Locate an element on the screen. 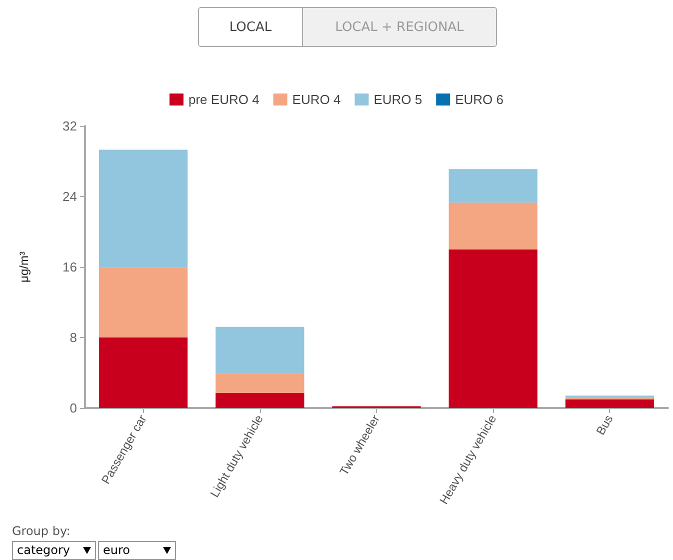 The width and height of the screenshot is (673, 560). euro-select: euro is located at coordinates (137, 550).